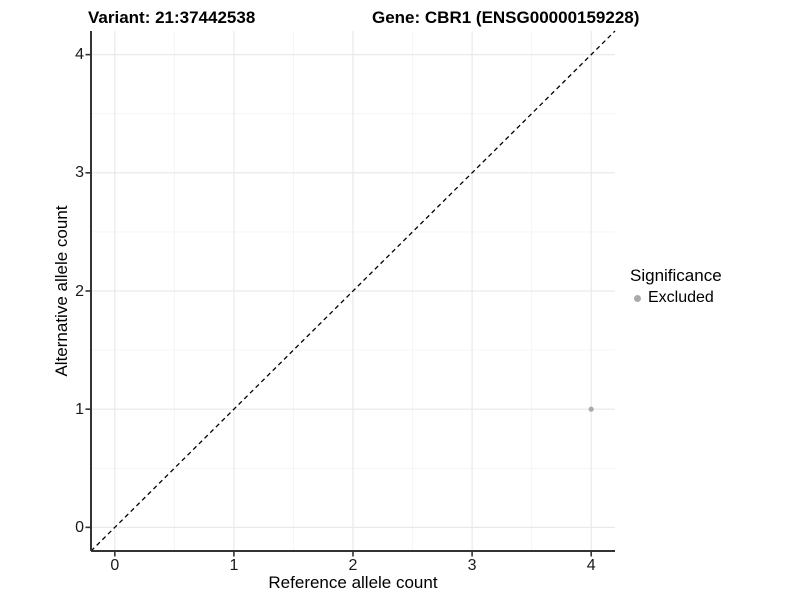 This screenshot has width=800, height=600. Describe the element at coordinates (506, 17) in the screenshot. I see `gene-title: Gene: CBR1 (ENSG00000159228)` at that location.